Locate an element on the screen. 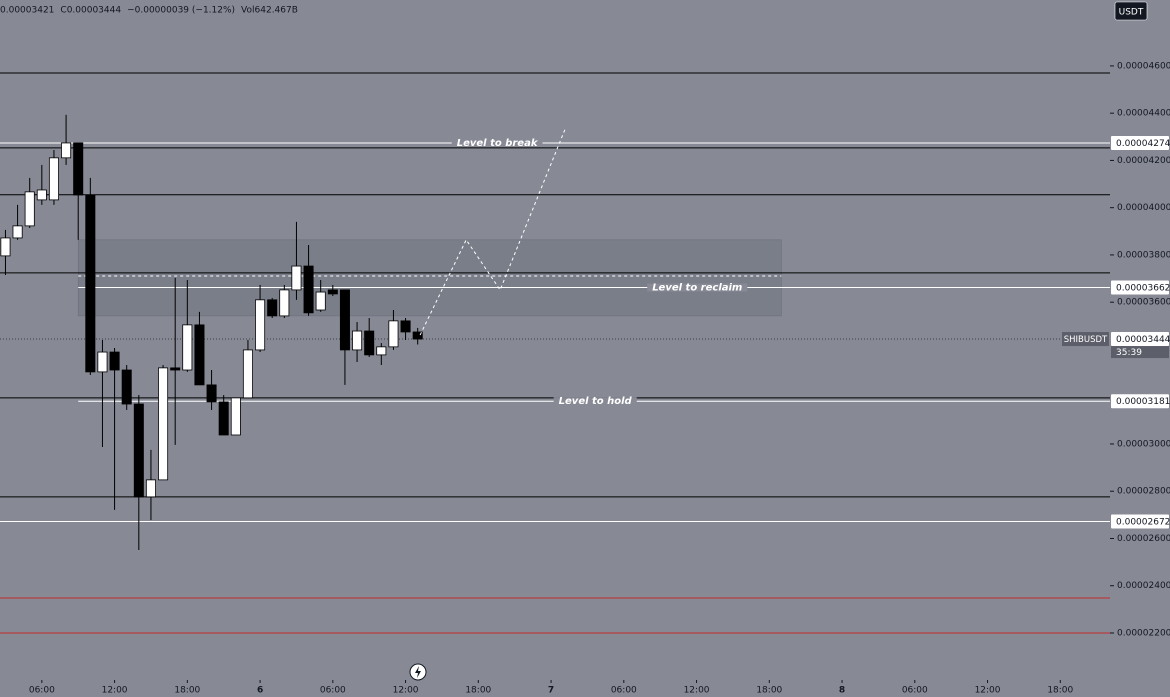 This screenshot has width=1170, height=697. y-tick-label: 0.00003600 is located at coordinates (1143, 303).